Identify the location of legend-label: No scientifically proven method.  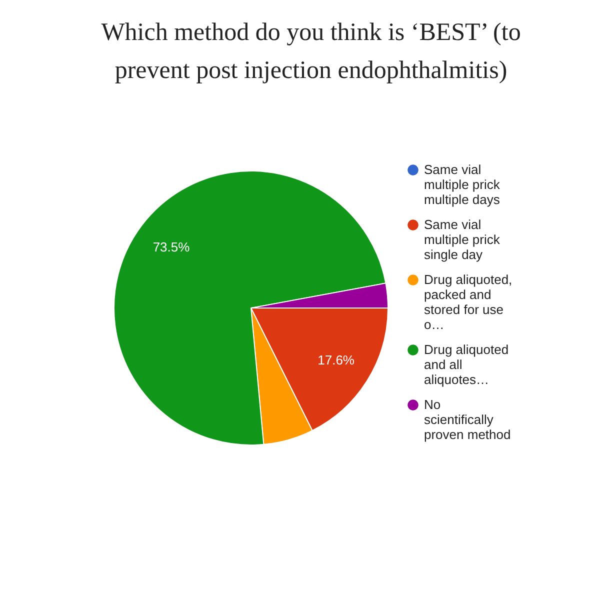
(467, 419).